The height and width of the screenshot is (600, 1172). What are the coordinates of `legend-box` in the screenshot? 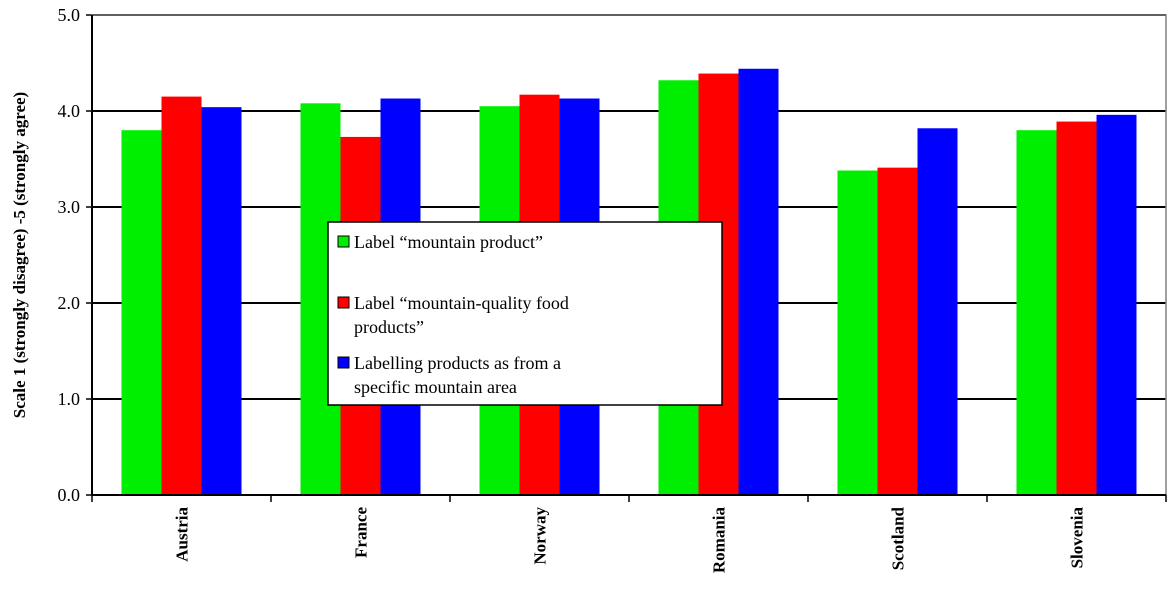 It's located at (525, 313).